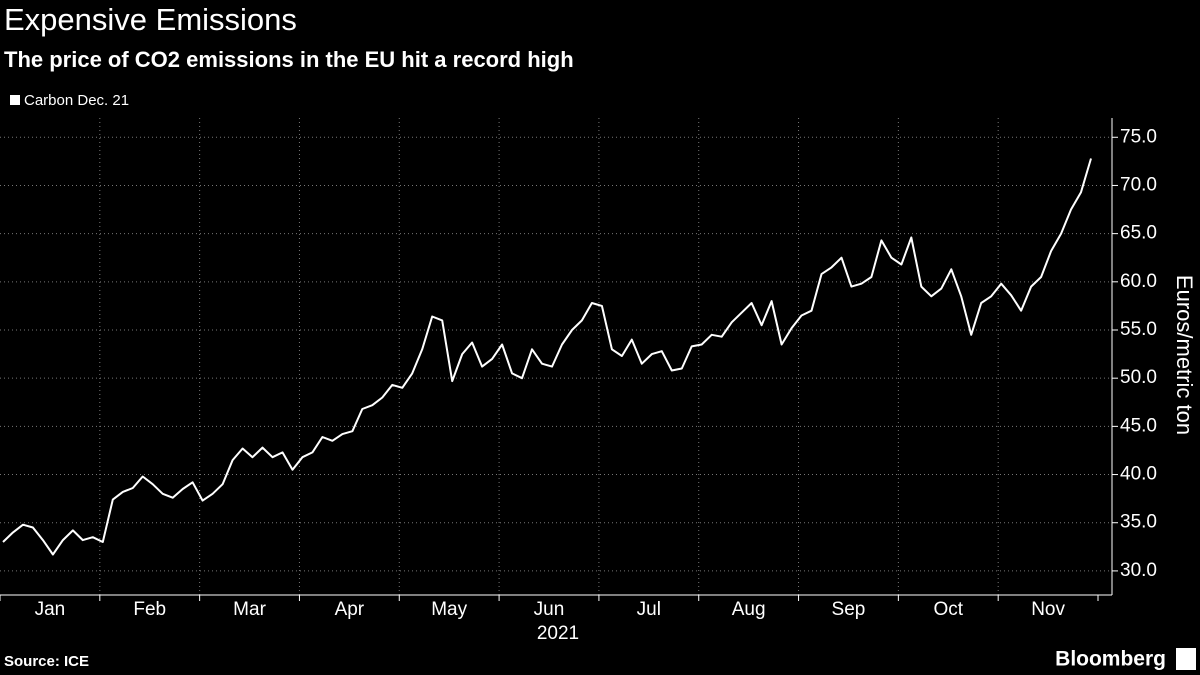 This screenshot has width=1200, height=675. Describe the element at coordinates (15, 100) in the screenshot. I see `legend-swatch` at that location.